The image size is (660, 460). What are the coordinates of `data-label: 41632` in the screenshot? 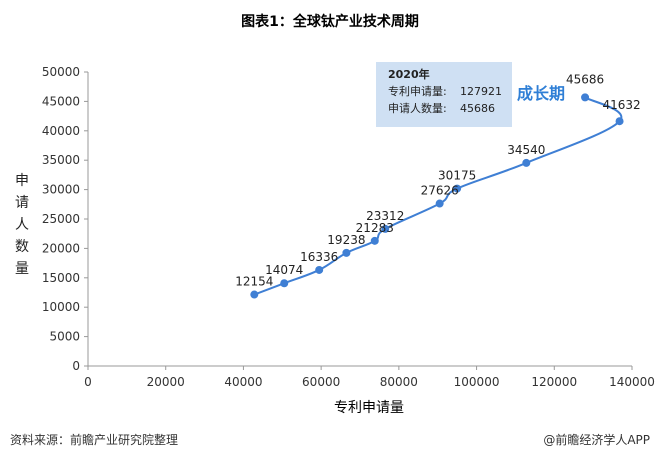 It's located at (621, 105).